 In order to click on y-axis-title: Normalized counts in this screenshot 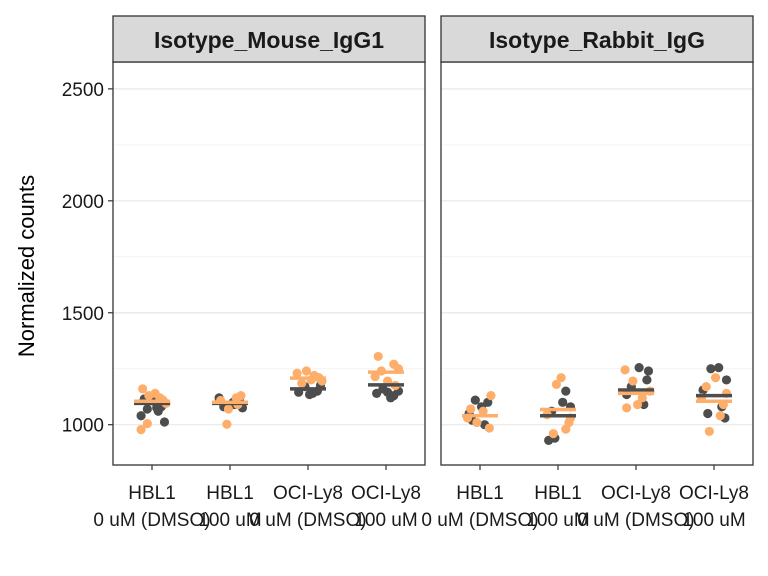, I will do `click(26, 266)`.